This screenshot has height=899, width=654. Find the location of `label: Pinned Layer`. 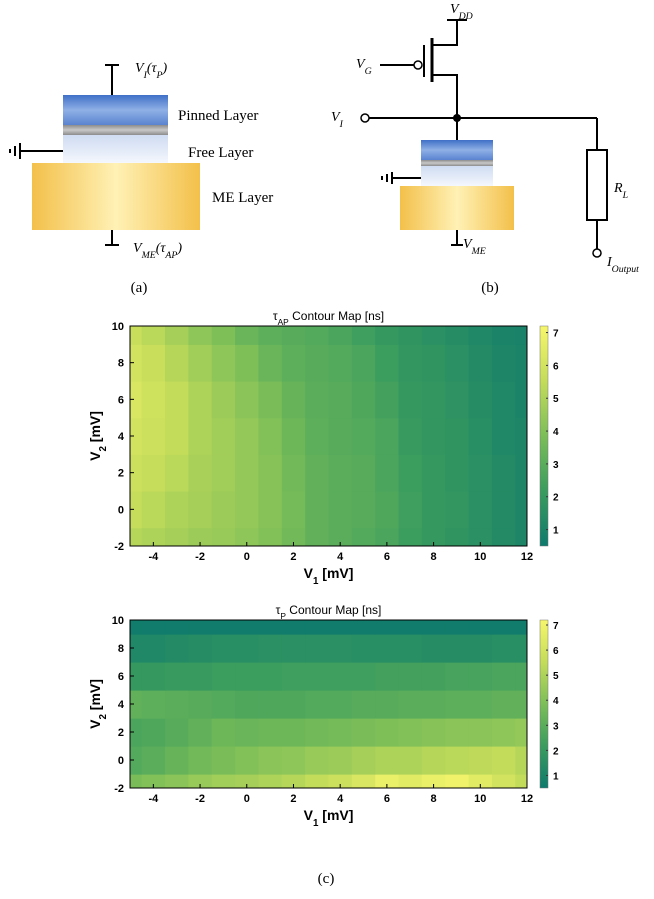

label: Pinned Layer is located at coordinates (218, 116).